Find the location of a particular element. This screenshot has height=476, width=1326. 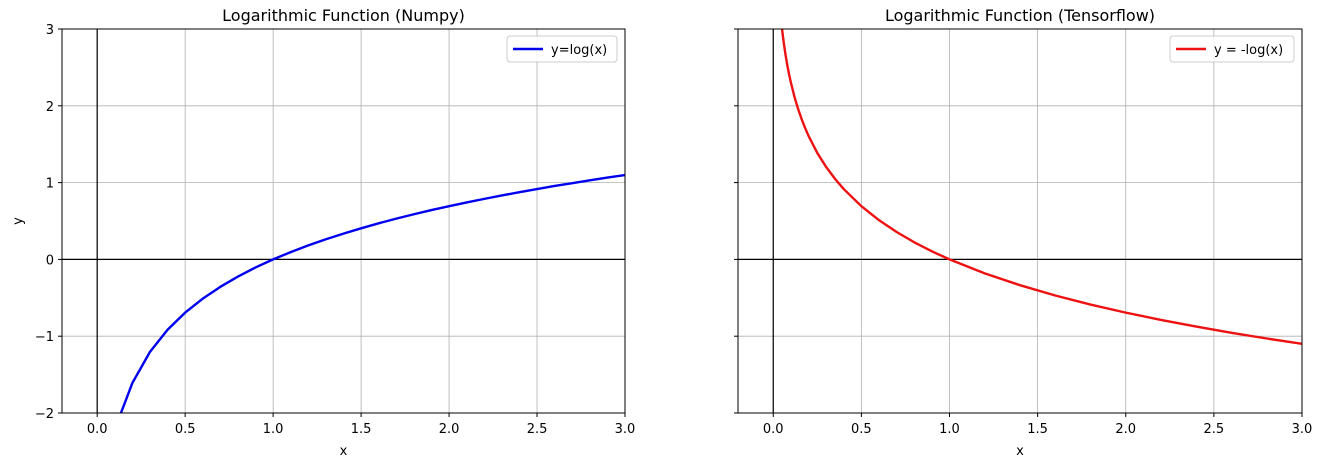

chart-title: Logarithmic Function (Tensorflow) is located at coordinates (1020, 15).